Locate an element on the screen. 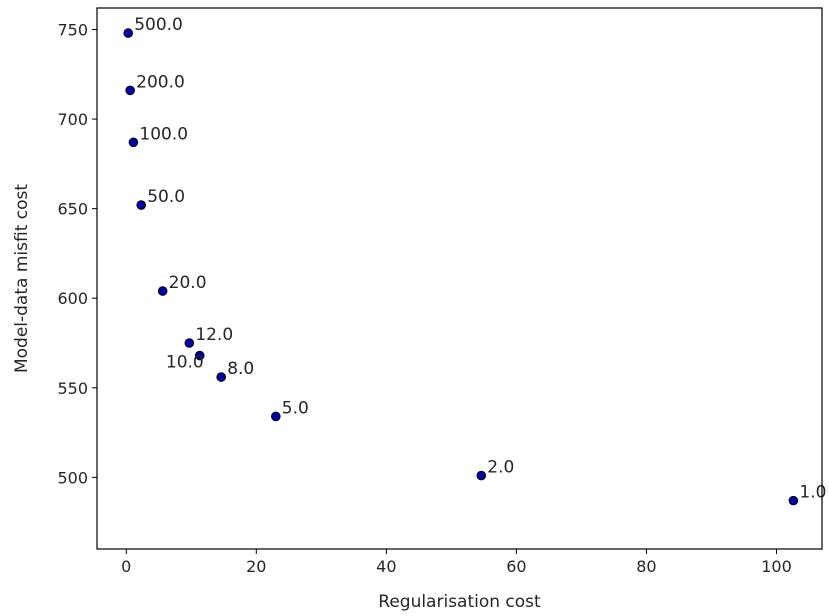 The image size is (829, 616). data-point-label: 8.0 is located at coordinates (240, 369).